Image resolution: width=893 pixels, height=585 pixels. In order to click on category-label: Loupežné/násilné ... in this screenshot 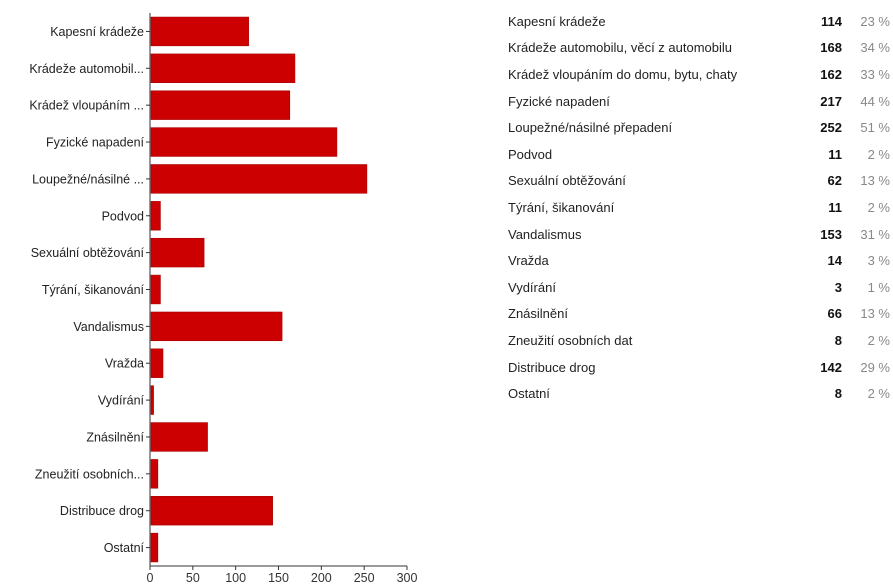, I will do `click(88, 179)`.